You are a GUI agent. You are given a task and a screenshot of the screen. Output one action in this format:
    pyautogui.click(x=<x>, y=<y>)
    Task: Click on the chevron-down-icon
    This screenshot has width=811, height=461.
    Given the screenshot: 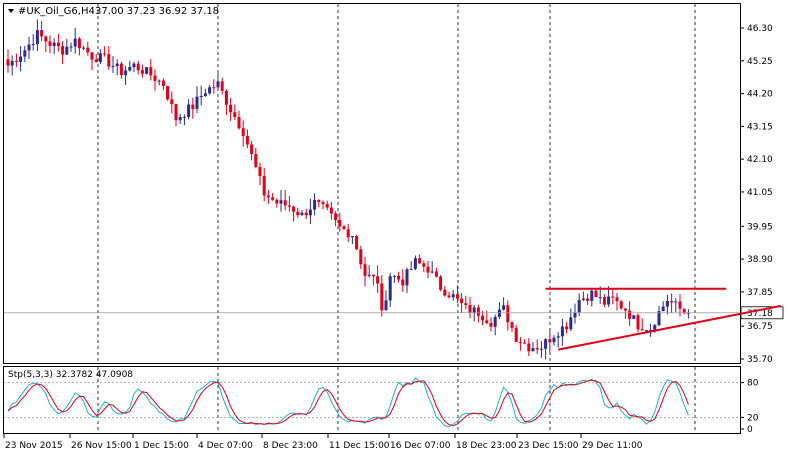 What is the action you would take?
    pyautogui.click(x=11, y=11)
    